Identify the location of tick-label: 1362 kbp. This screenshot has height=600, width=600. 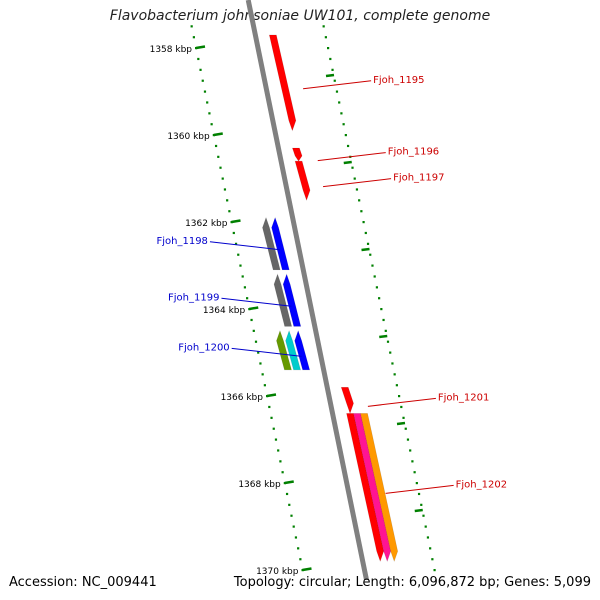
(206, 224).